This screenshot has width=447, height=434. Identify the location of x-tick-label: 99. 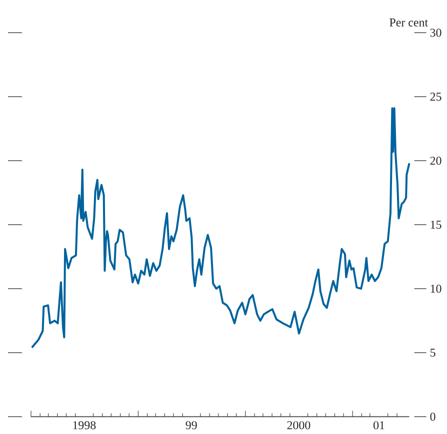
(191, 425).